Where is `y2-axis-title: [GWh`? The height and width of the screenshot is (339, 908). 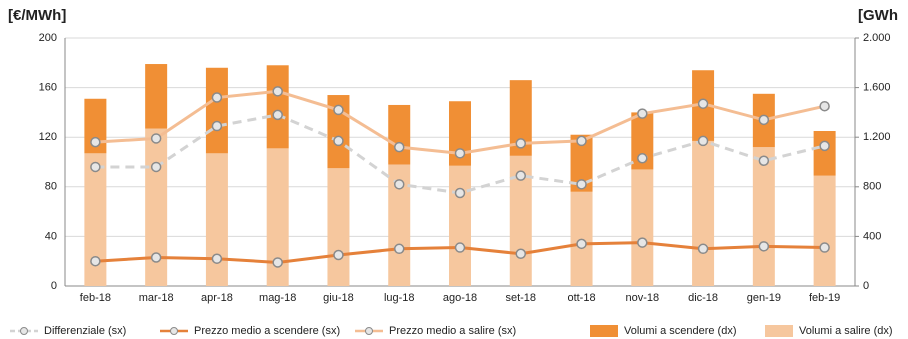 y2-axis-title: [GWh is located at coordinates (878, 15).